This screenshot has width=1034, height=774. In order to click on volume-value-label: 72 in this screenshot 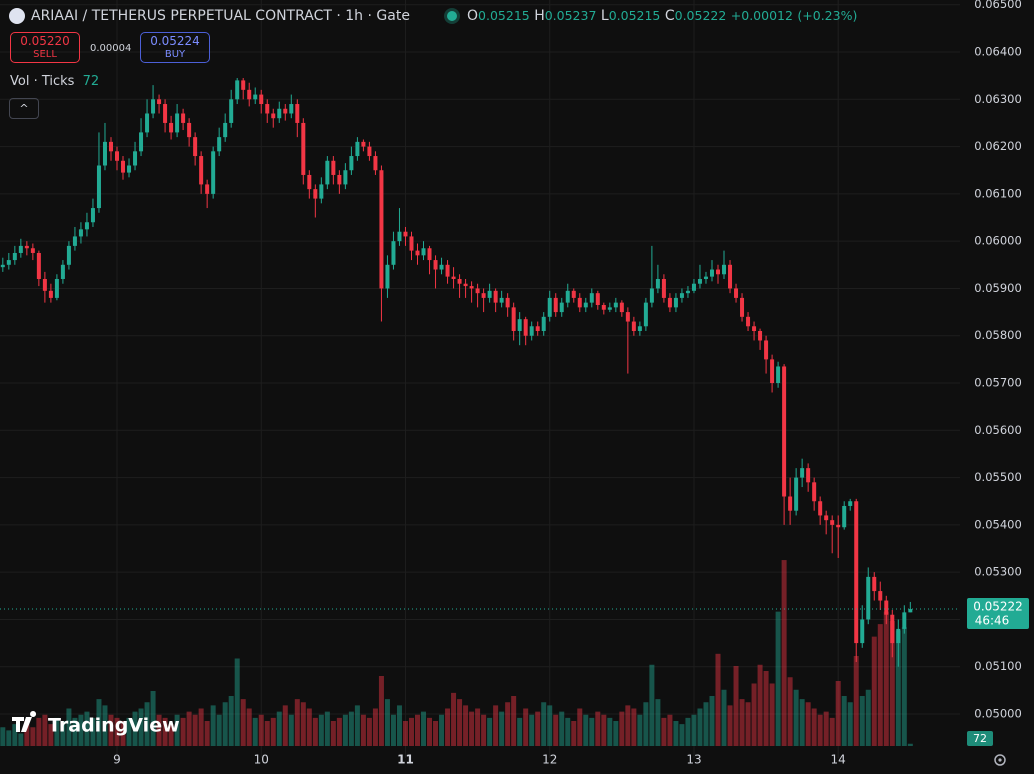, I will do `click(980, 738)`.